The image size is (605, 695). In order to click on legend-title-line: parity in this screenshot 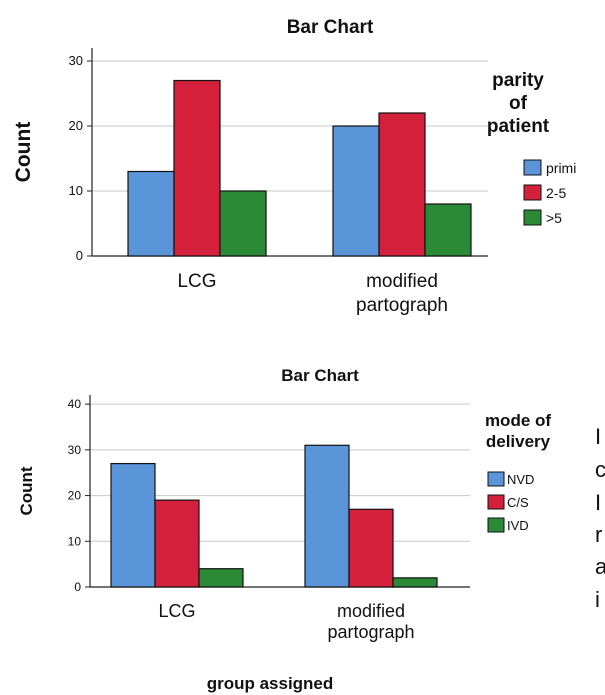, I will do `click(518, 80)`.